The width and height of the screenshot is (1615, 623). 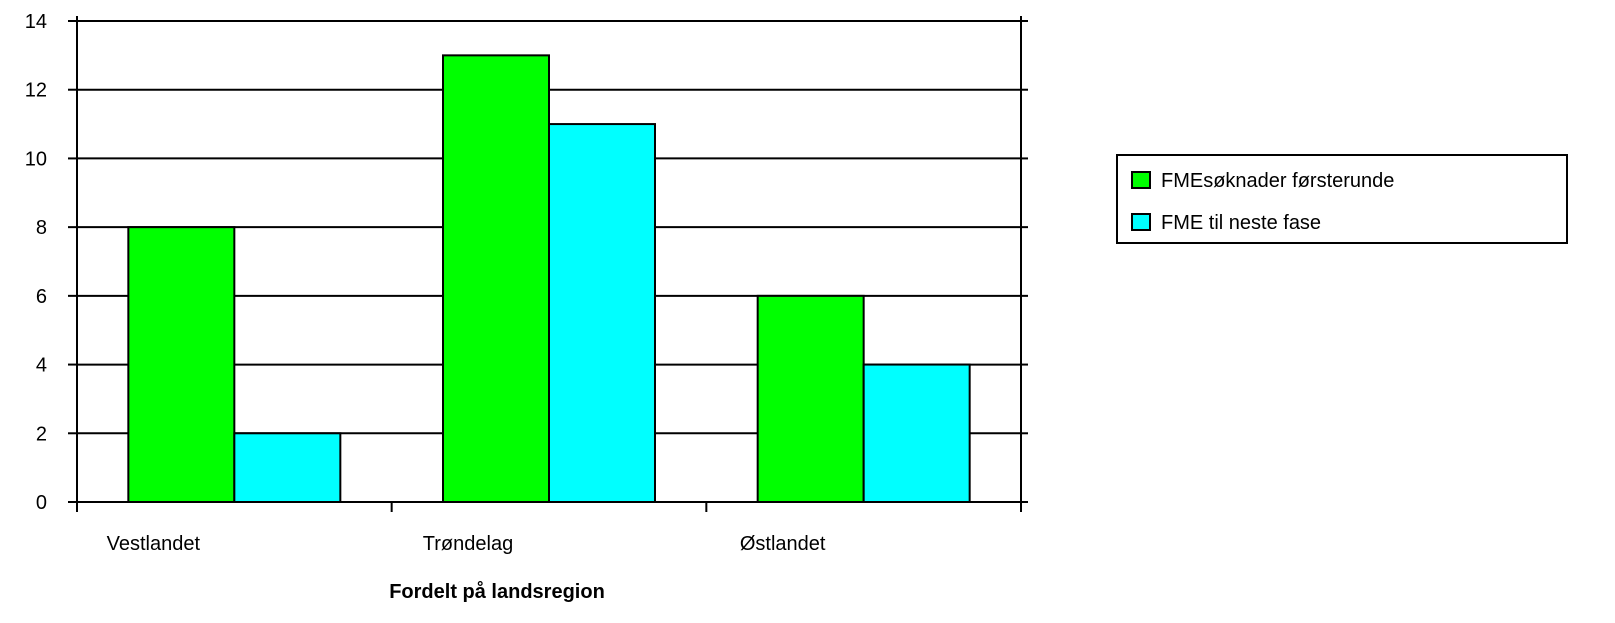 I want to click on y-tick-label: 12, so click(x=36, y=91).